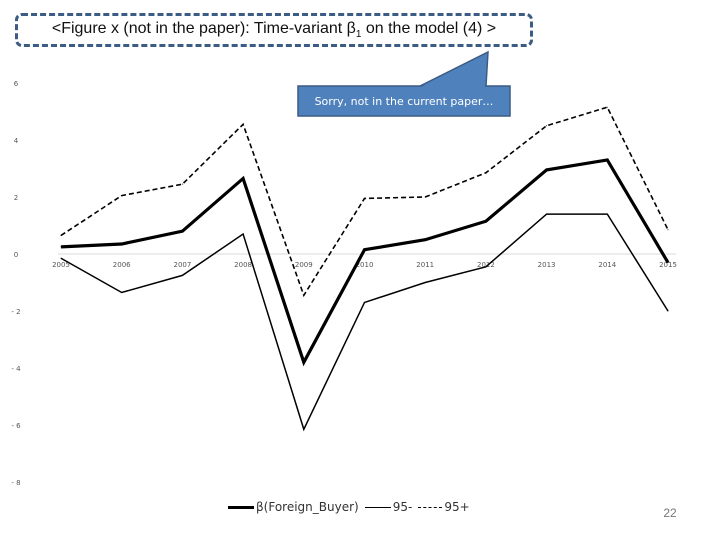  What do you see at coordinates (182, 265) in the screenshot?
I see `x-tick-label: 2007` at bounding box center [182, 265].